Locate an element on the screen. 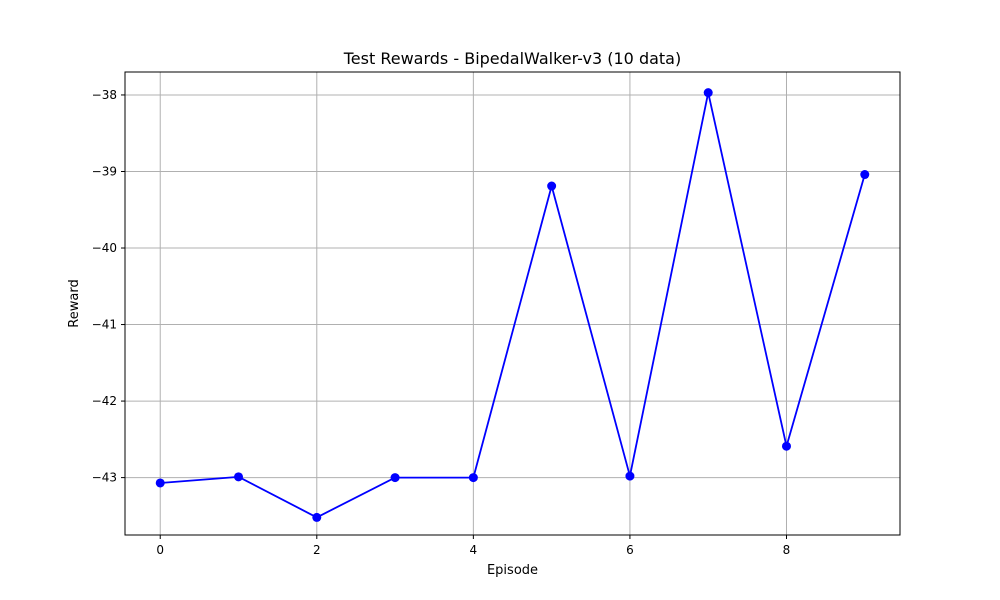 Image resolution: width=1000 pixels, height=600 pixels. y-tick-label: −41 is located at coordinates (104, 325).